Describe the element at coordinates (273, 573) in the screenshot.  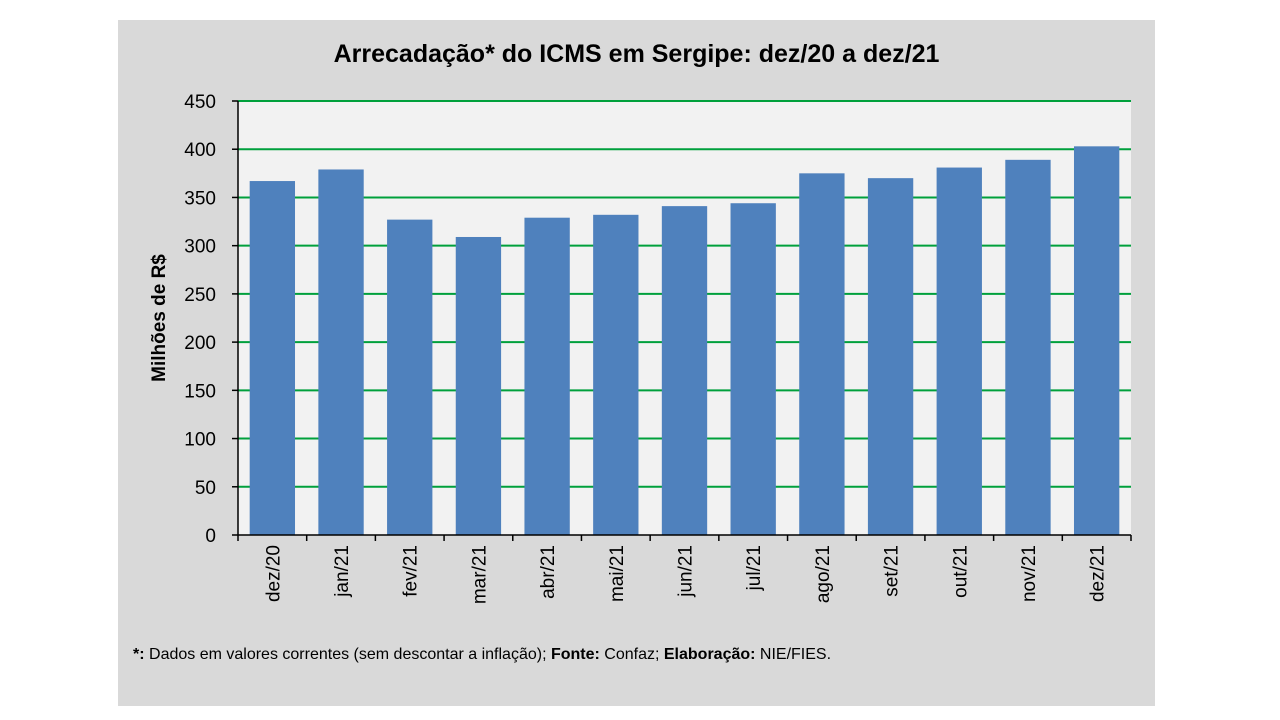
I see `x-tick-label-dez-20: dez/20` at that location.